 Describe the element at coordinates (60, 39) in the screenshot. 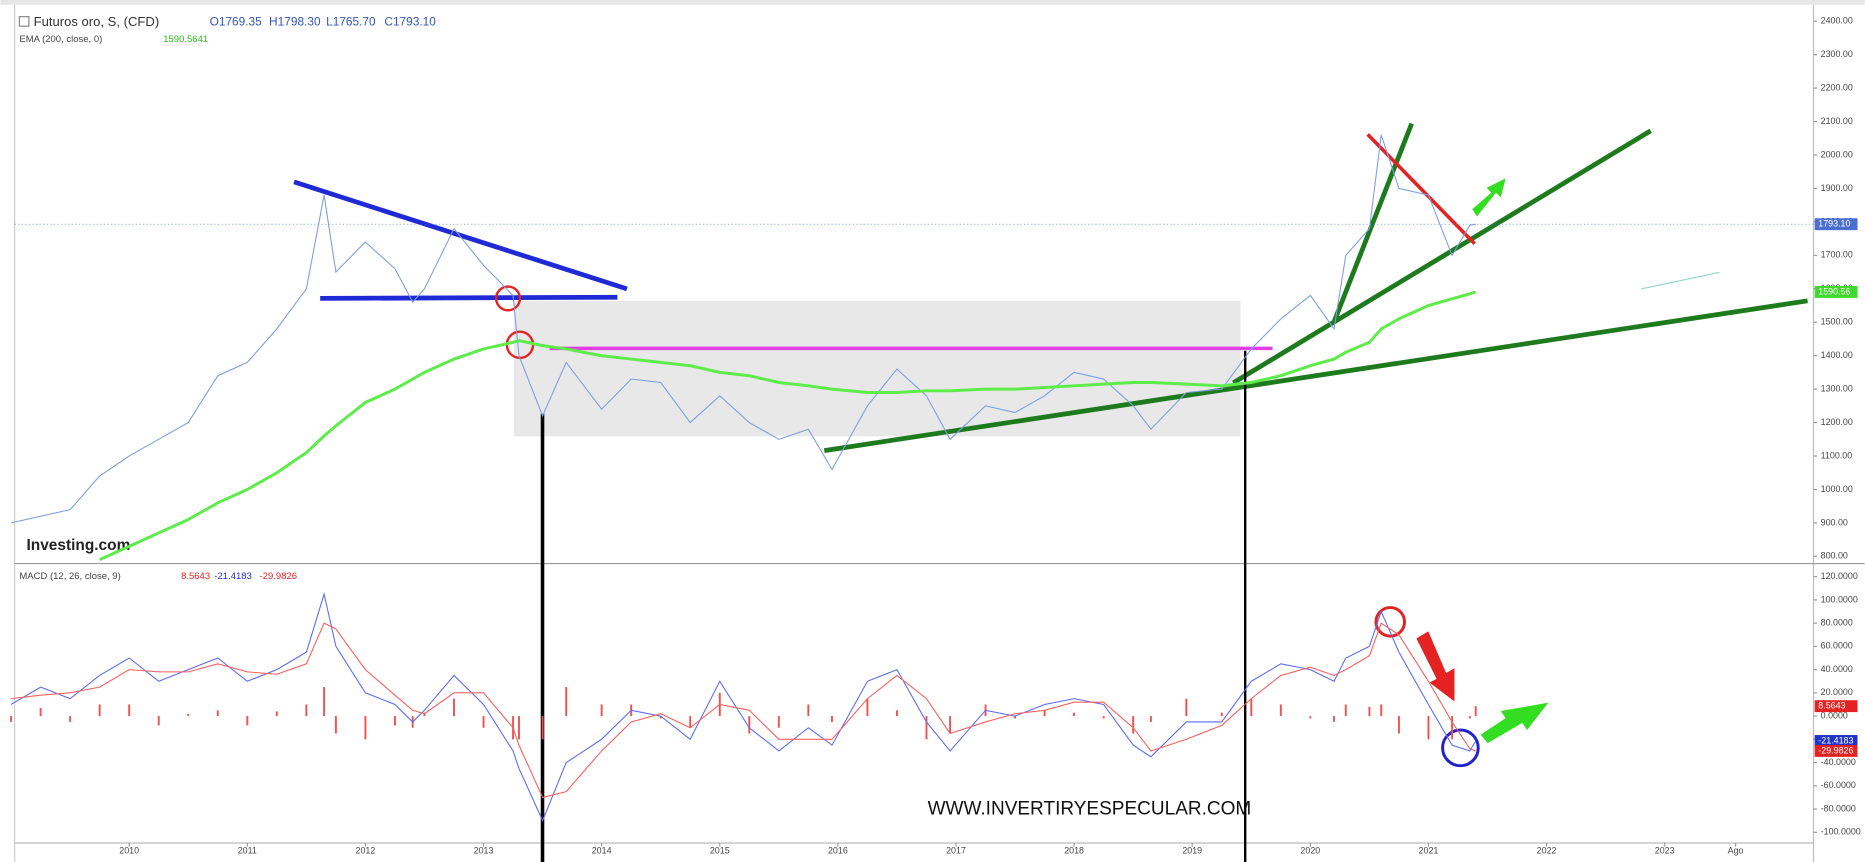

I see `legend-entry: EMA (200, close, 0)` at that location.